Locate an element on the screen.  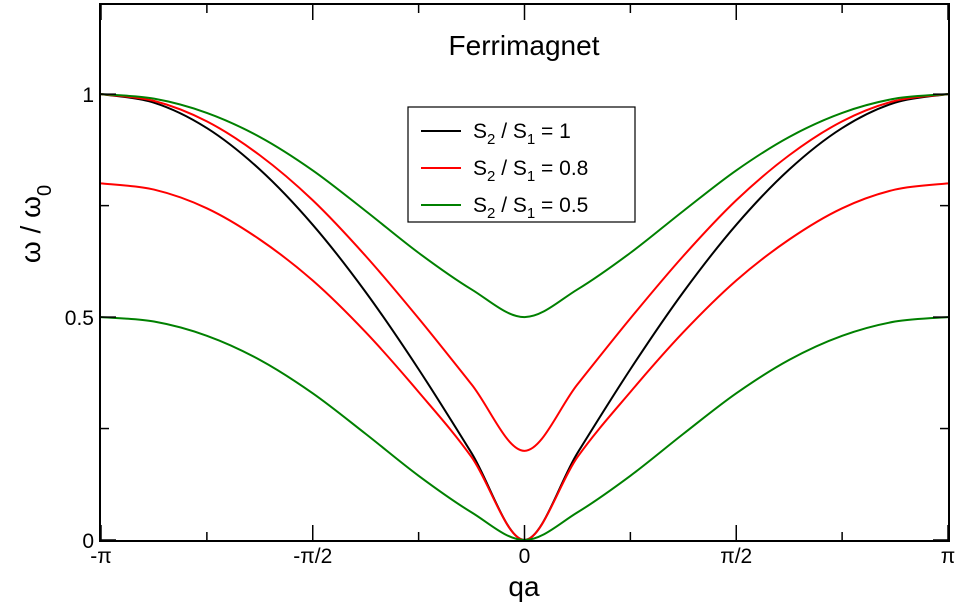
annotation-ferrimagnet: Ferrimagnet is located at coordinates (524, 45).